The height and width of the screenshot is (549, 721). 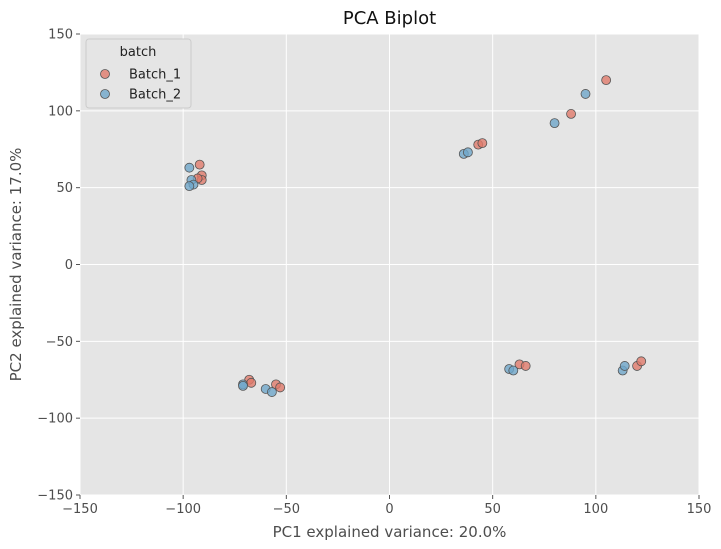 I want to click on legend: batch Batch_1 Batch_2, so click(x=138, y=73).